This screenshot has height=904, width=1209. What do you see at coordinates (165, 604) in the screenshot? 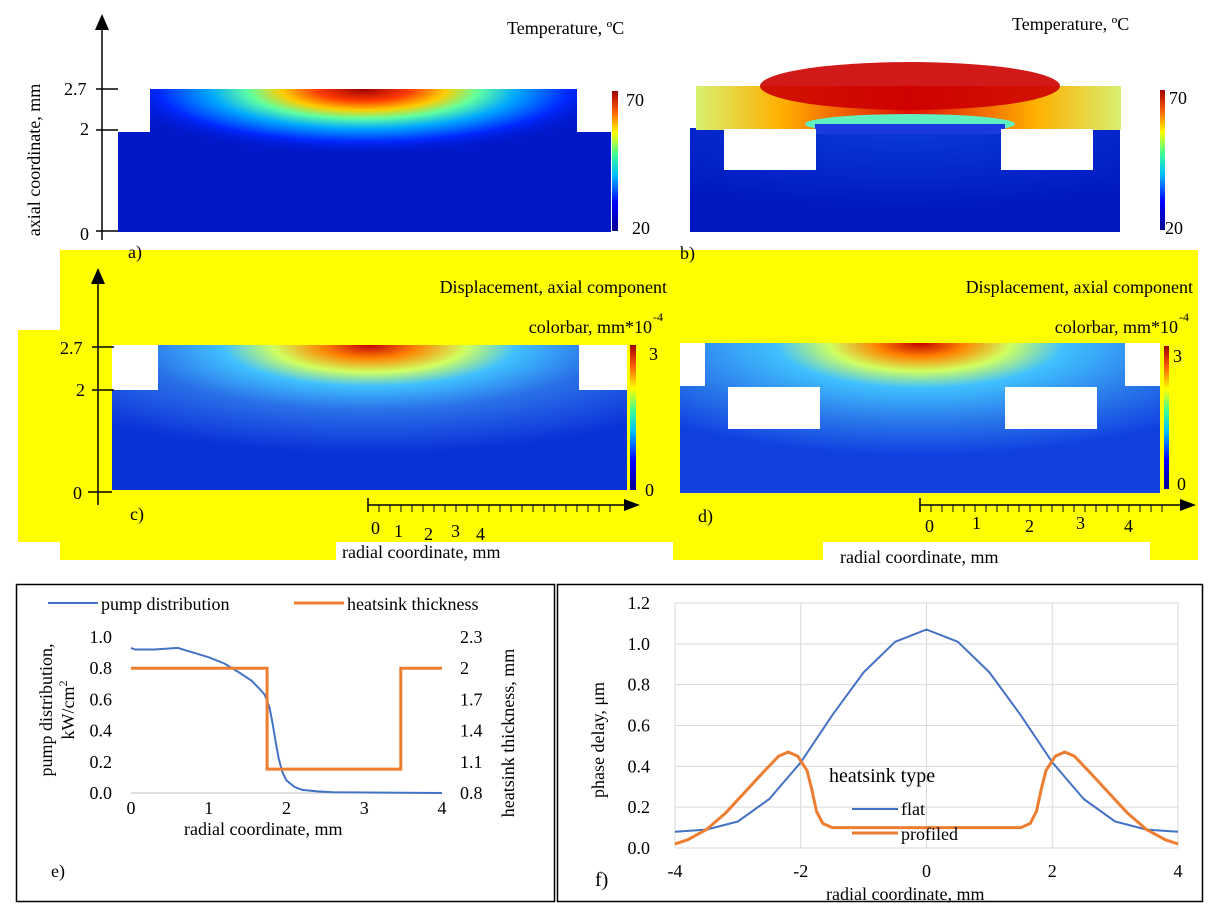
I see `legend-label-pump: pump distribution` at bounding box center [165, 604].